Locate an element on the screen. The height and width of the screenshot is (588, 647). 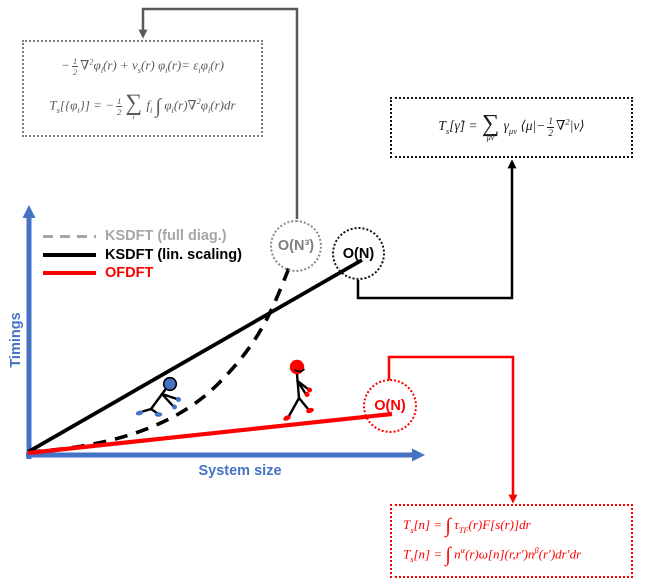
ksdft-kinetic-energy-equation: Ts[{φi}] = −1 2 ∑ i fi ∫ φi(r)∇2φi(r)dr is located at coordinates (142, 105).